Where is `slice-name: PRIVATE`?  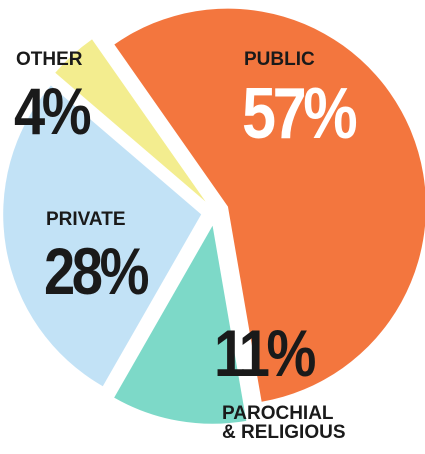
slice-name: PRIVATE is located at coordinates (86, 219).